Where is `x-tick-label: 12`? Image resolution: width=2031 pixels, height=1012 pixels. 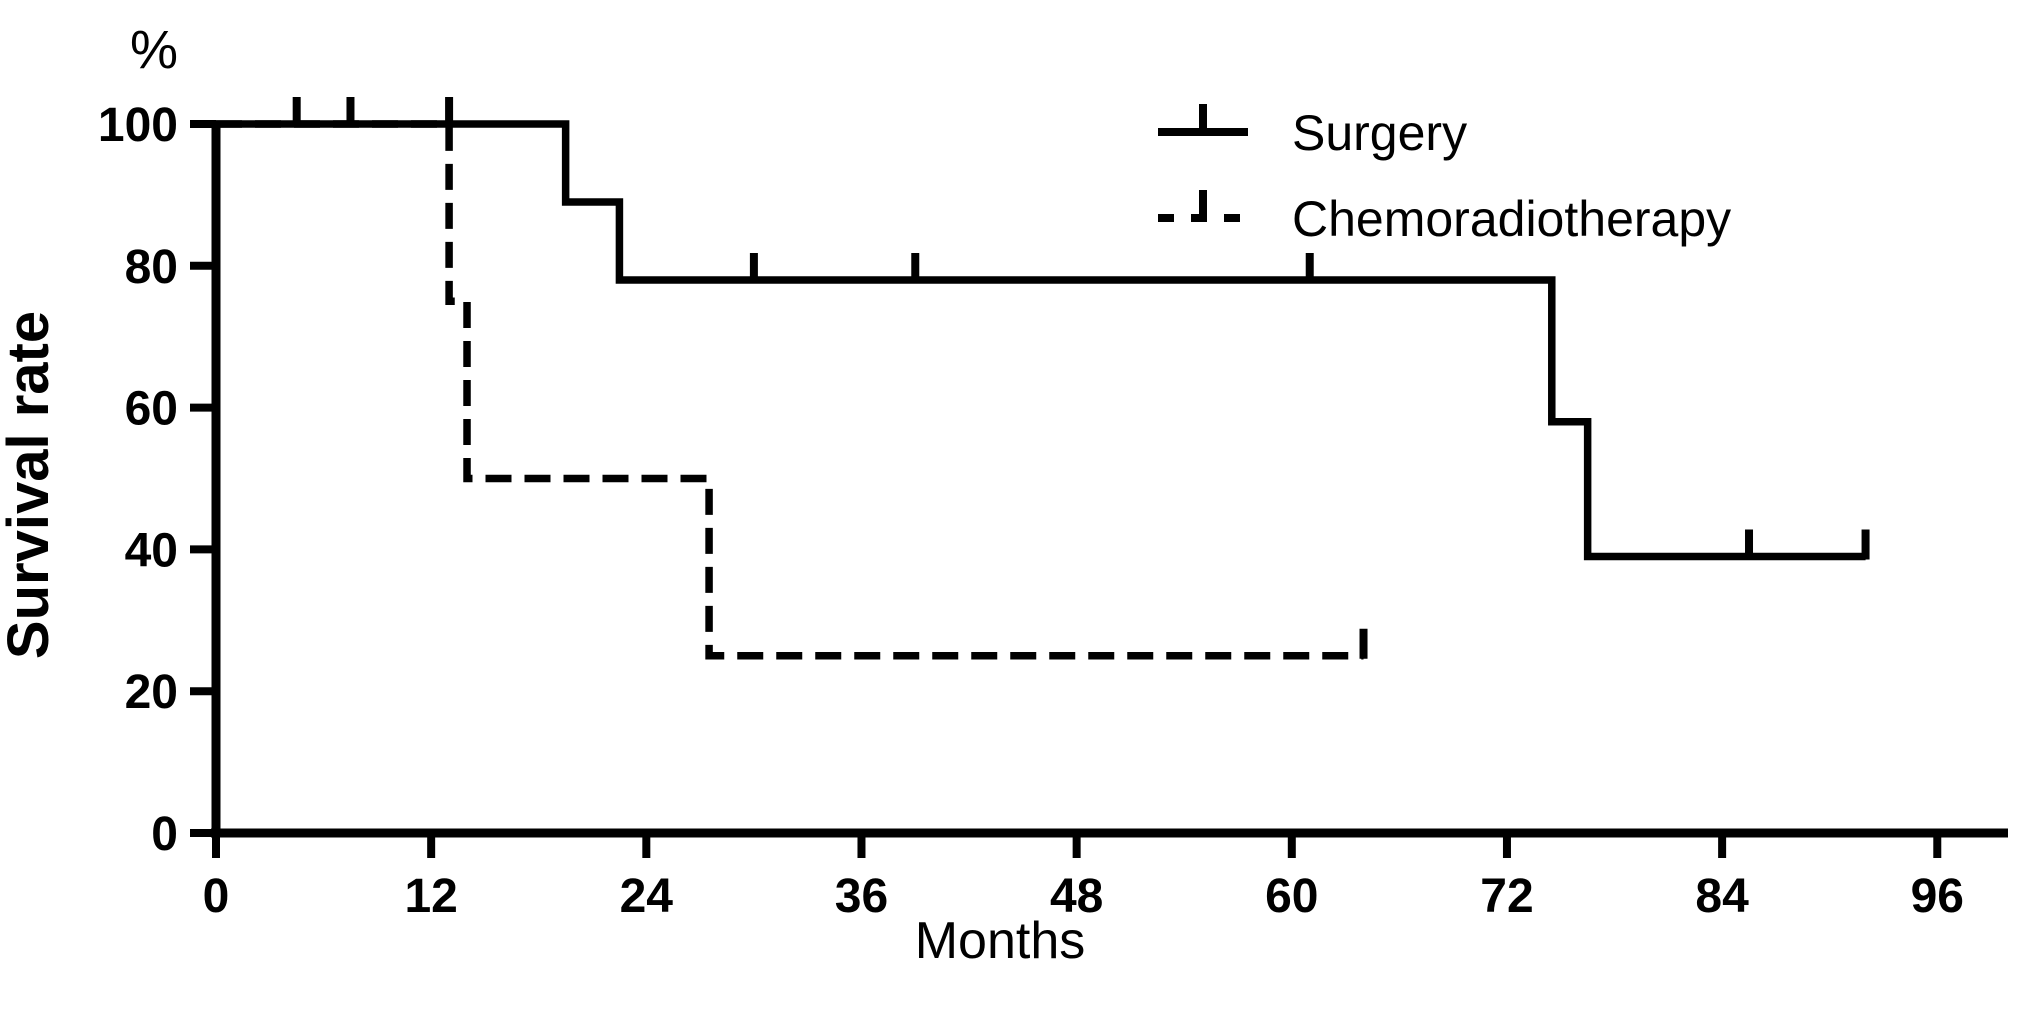 x-tick-label: 12 is located at coordinates (430, 896).